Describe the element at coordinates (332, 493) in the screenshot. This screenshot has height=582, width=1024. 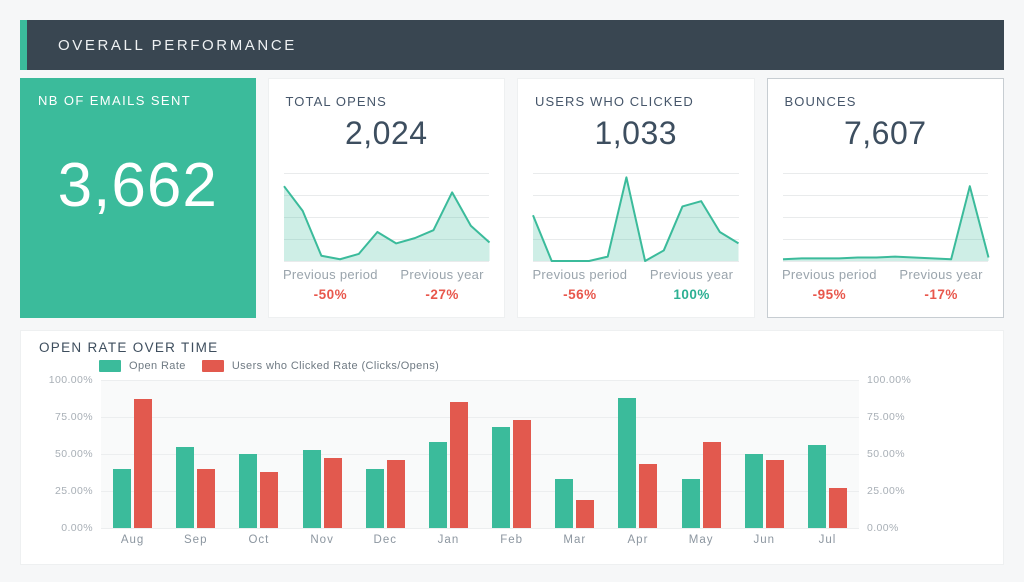
I see `bar-nov-clicked-rate` at that location.